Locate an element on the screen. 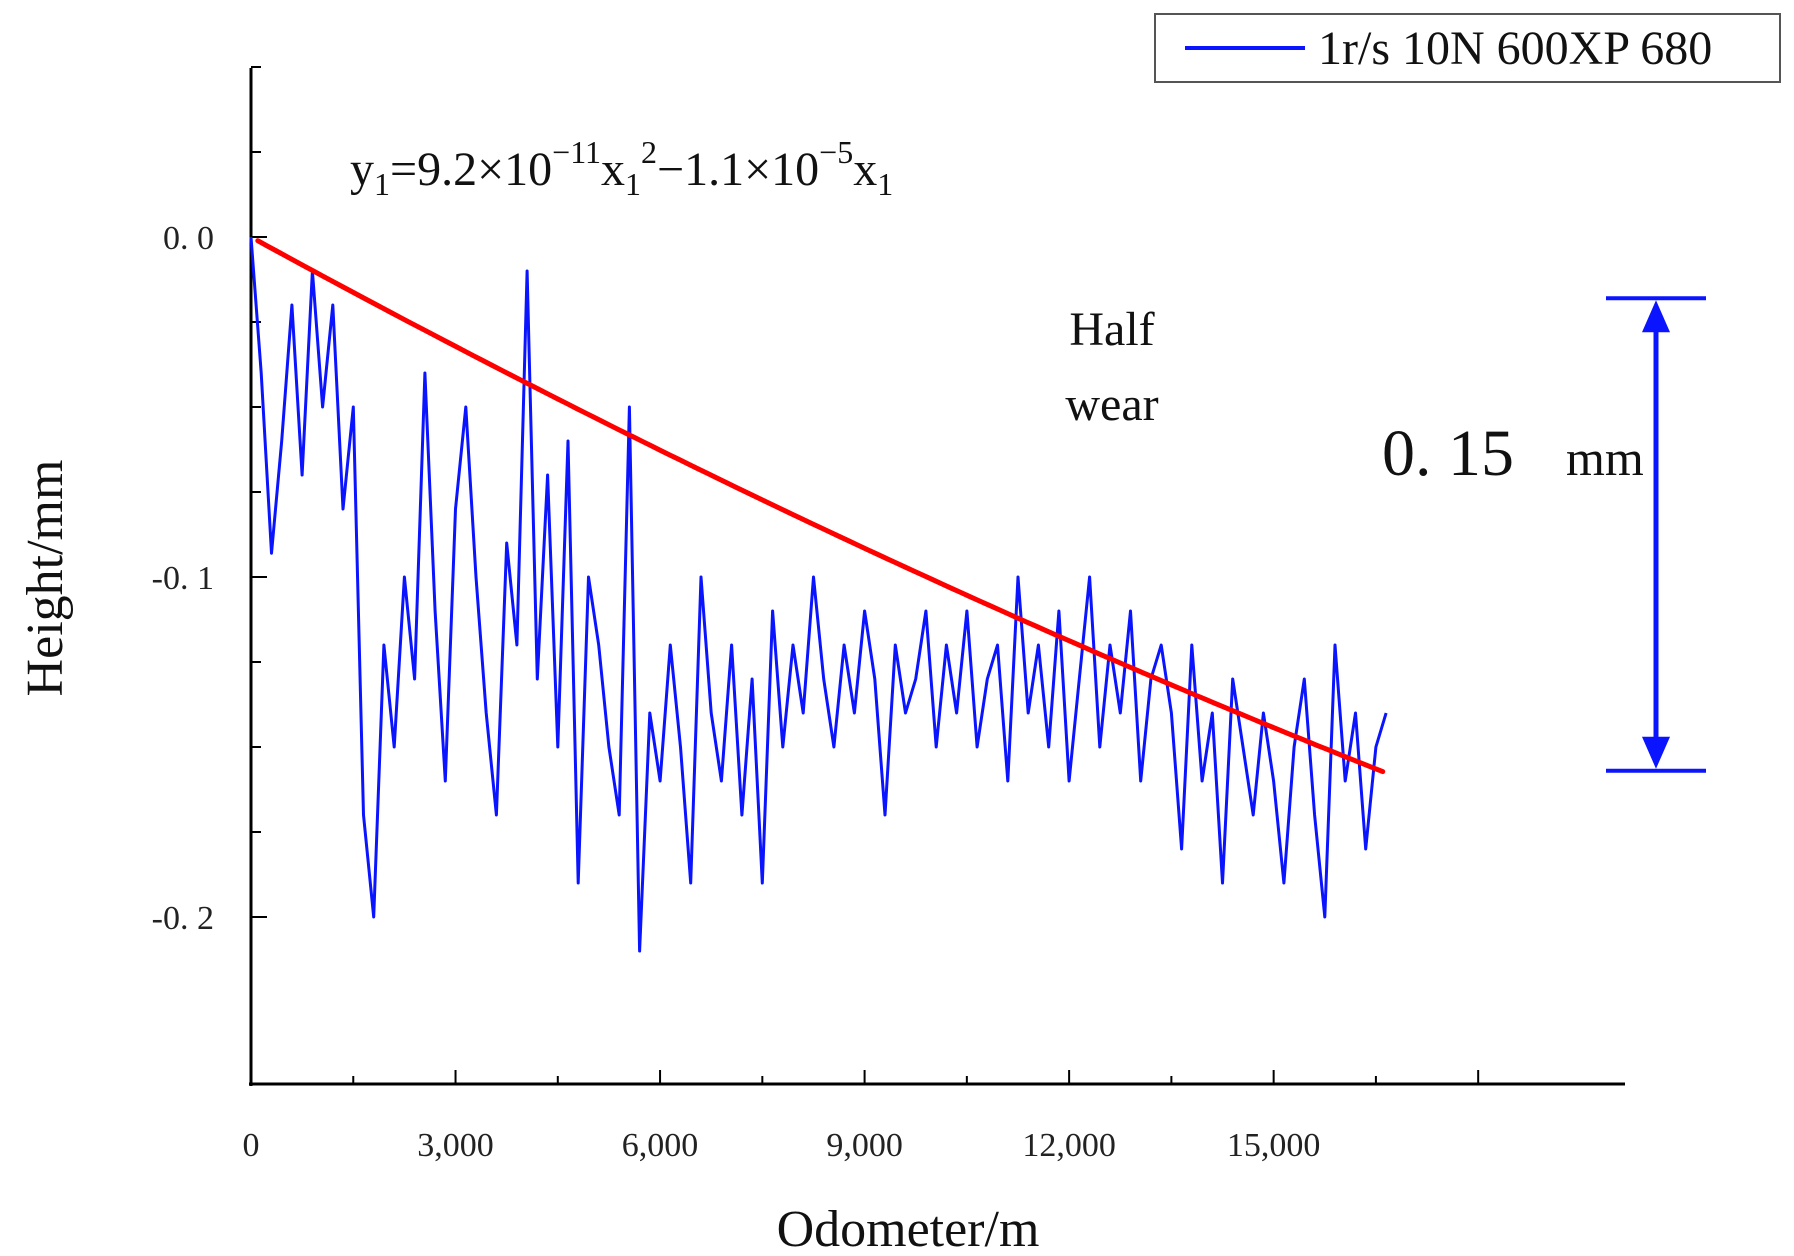 The width and height of the screenshot is (1794, 1256). eq-main: =9.2×10 is located at coordinates (471, 169).